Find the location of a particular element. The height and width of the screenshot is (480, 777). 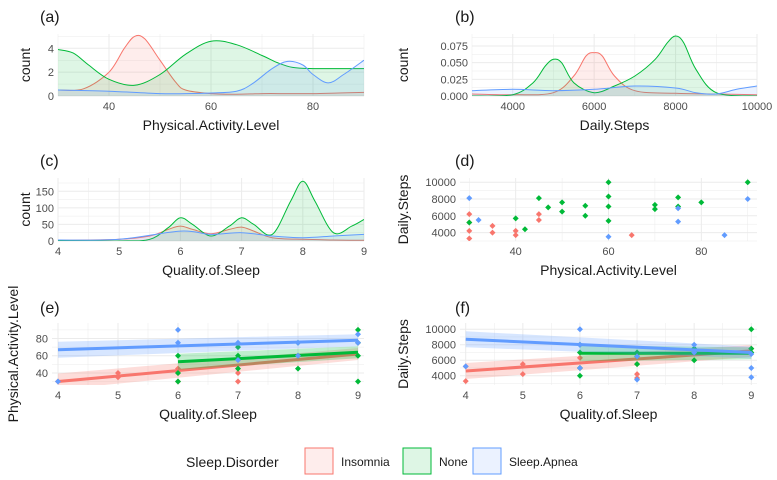

x-tick-label: 80 is located at coordinates (701, 252).